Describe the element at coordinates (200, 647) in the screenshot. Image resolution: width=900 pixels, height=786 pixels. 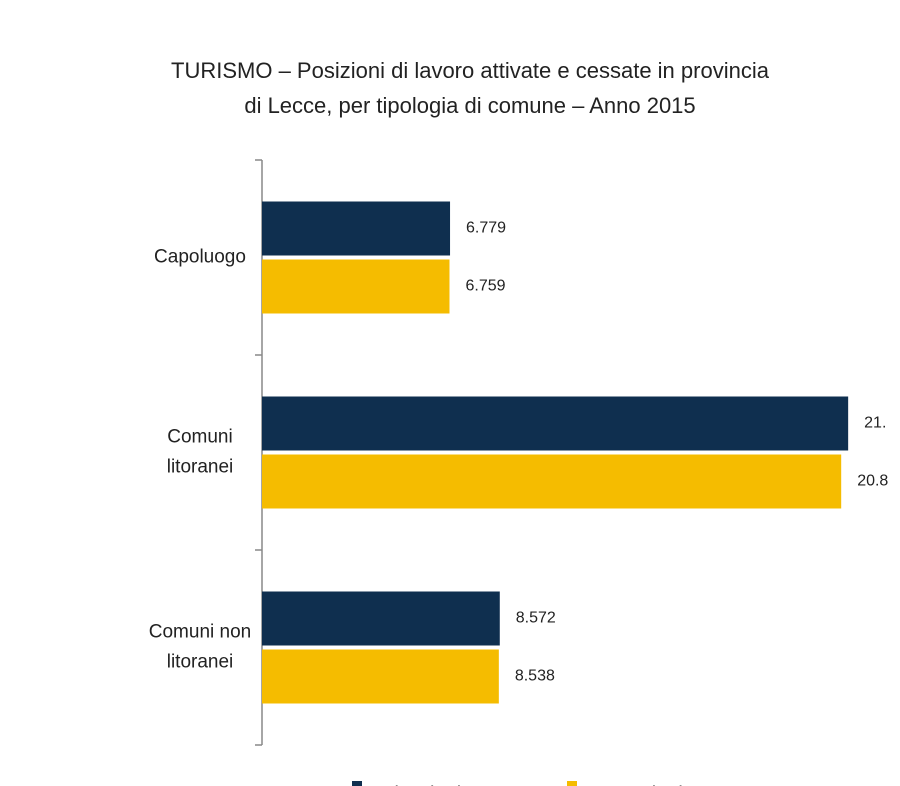
I see `y-tick-label: Comuni non litoranei` at that location.